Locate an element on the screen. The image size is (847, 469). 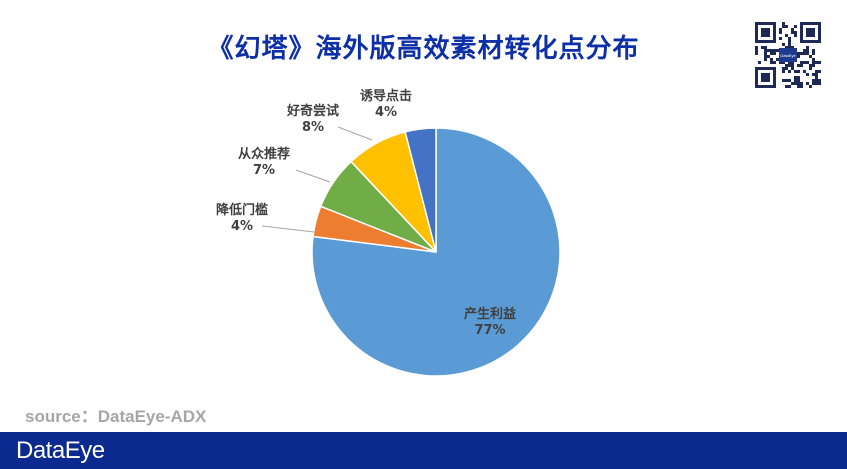
footer-logo: DataEye is located at coordinates (60, 450).